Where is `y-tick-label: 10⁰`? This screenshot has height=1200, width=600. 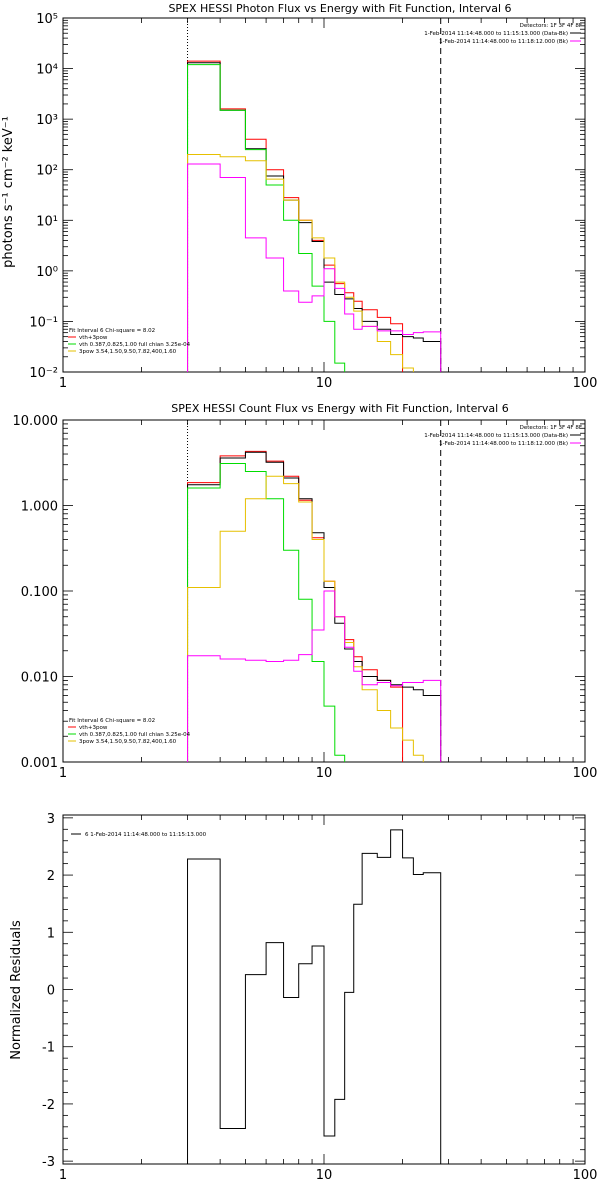
y-tick-label: 10⁰ is located at coordinates (47, 272).